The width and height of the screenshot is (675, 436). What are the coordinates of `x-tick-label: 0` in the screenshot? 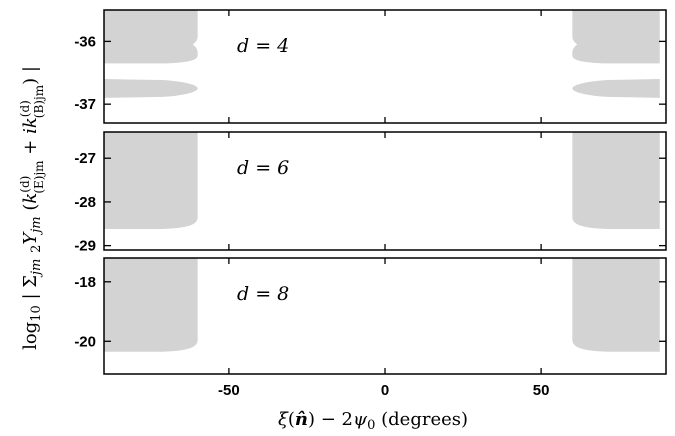 It's located at (385, 390).